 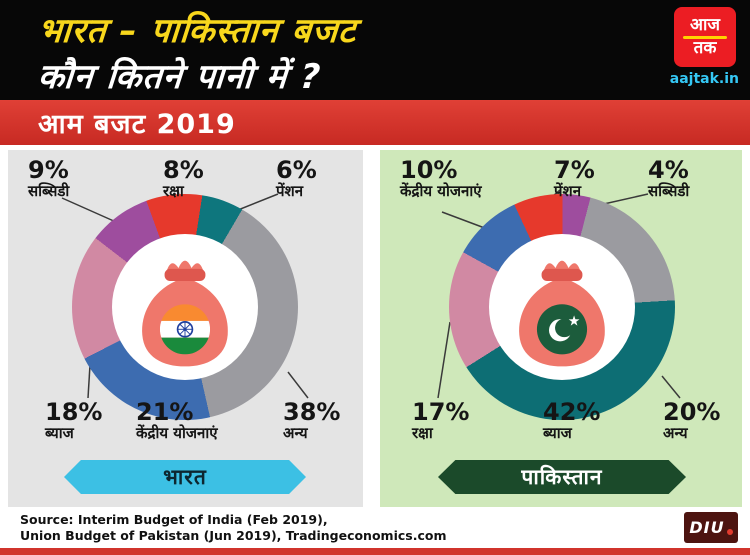 I want to click on percent-value: 9%, so click(x=48, y=170).